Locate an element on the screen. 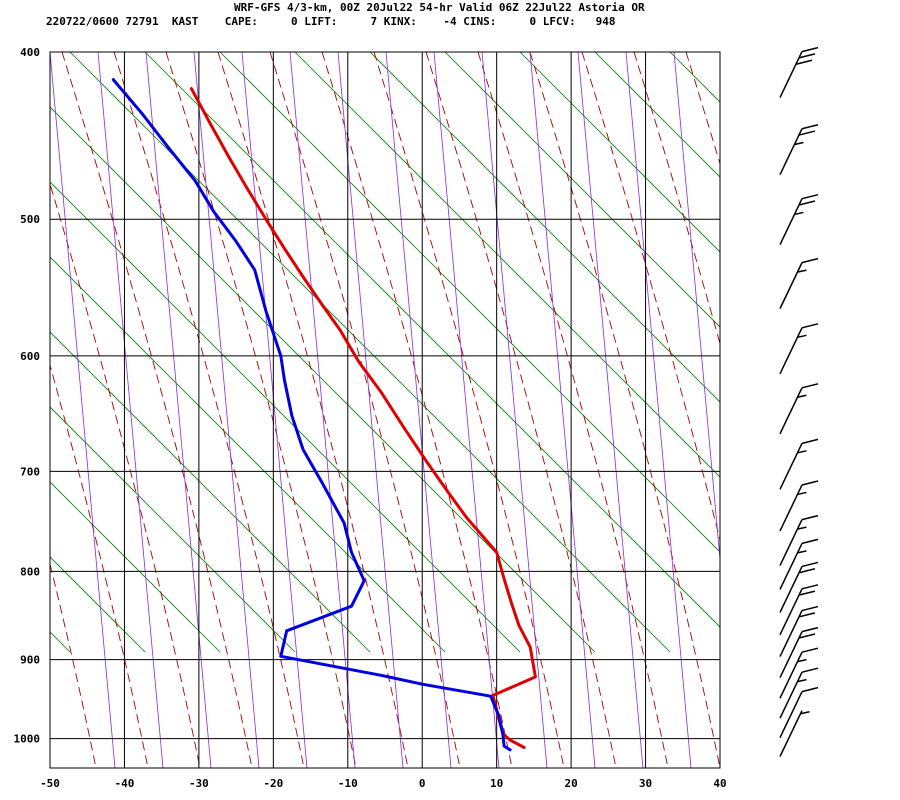  x-tick-label: -40 is located at coordinates (125, 783).